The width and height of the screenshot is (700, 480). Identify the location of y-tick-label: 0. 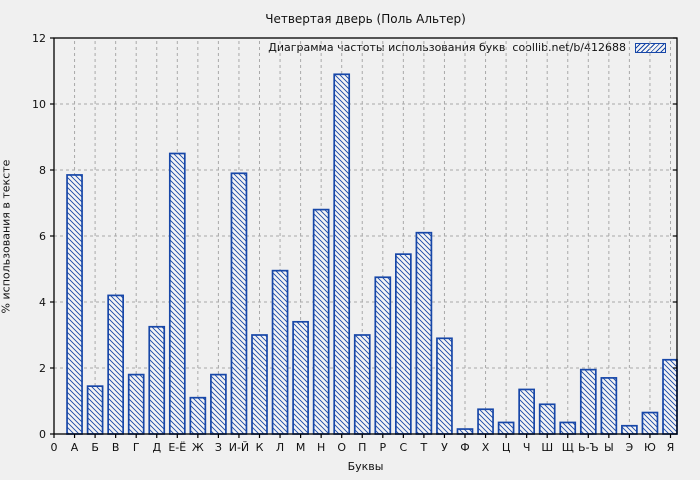
(42, 434).